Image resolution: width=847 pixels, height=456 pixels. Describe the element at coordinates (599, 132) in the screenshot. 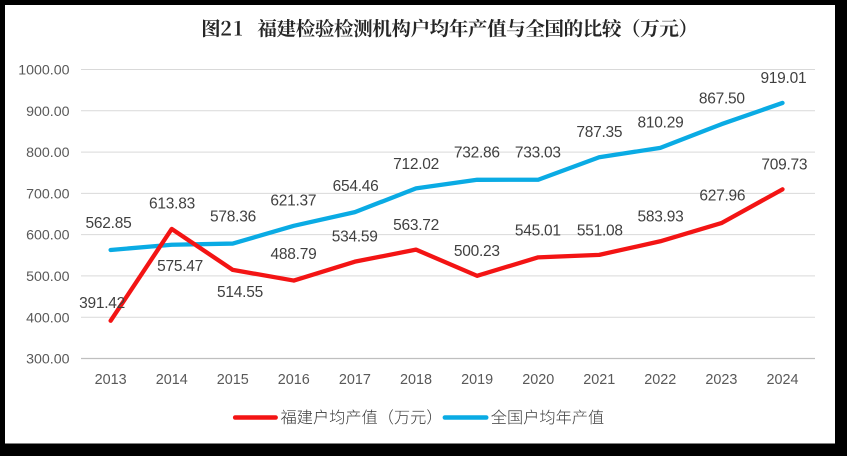

I see `svg-text: 787.35` at that location.